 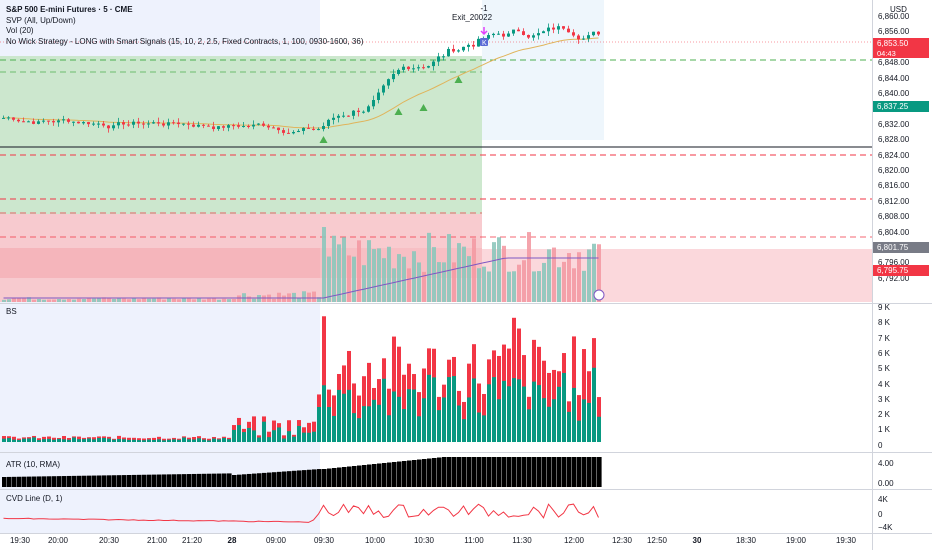 I want to click on atr-chart, so click(x=436, y=471).